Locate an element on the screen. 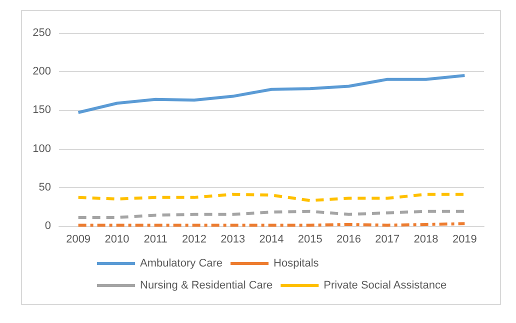 The width and height of the screenshot is (516, 323). y-tick-label: 250 is located at coordinates (41, 33).